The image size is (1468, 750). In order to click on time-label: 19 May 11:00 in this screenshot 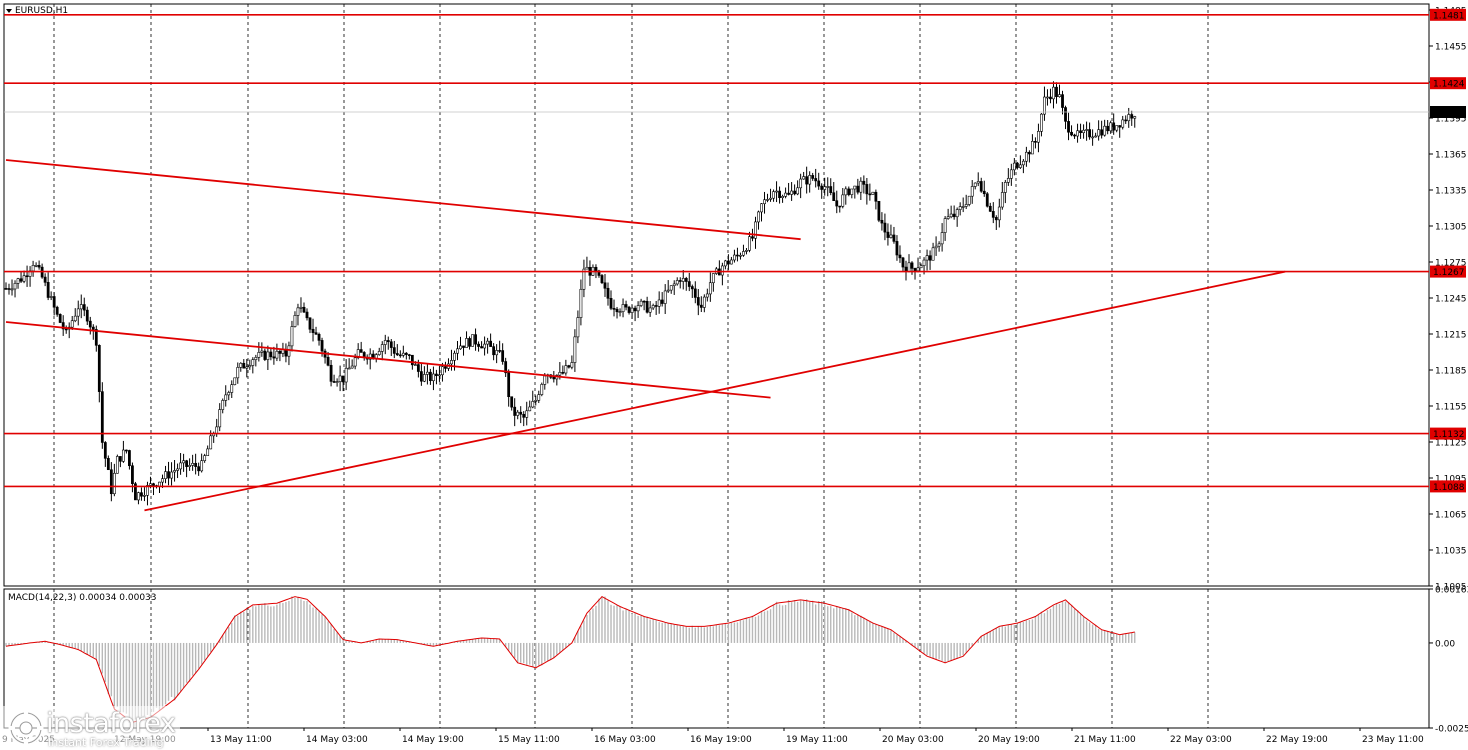, I will do `click(817, 740)`.